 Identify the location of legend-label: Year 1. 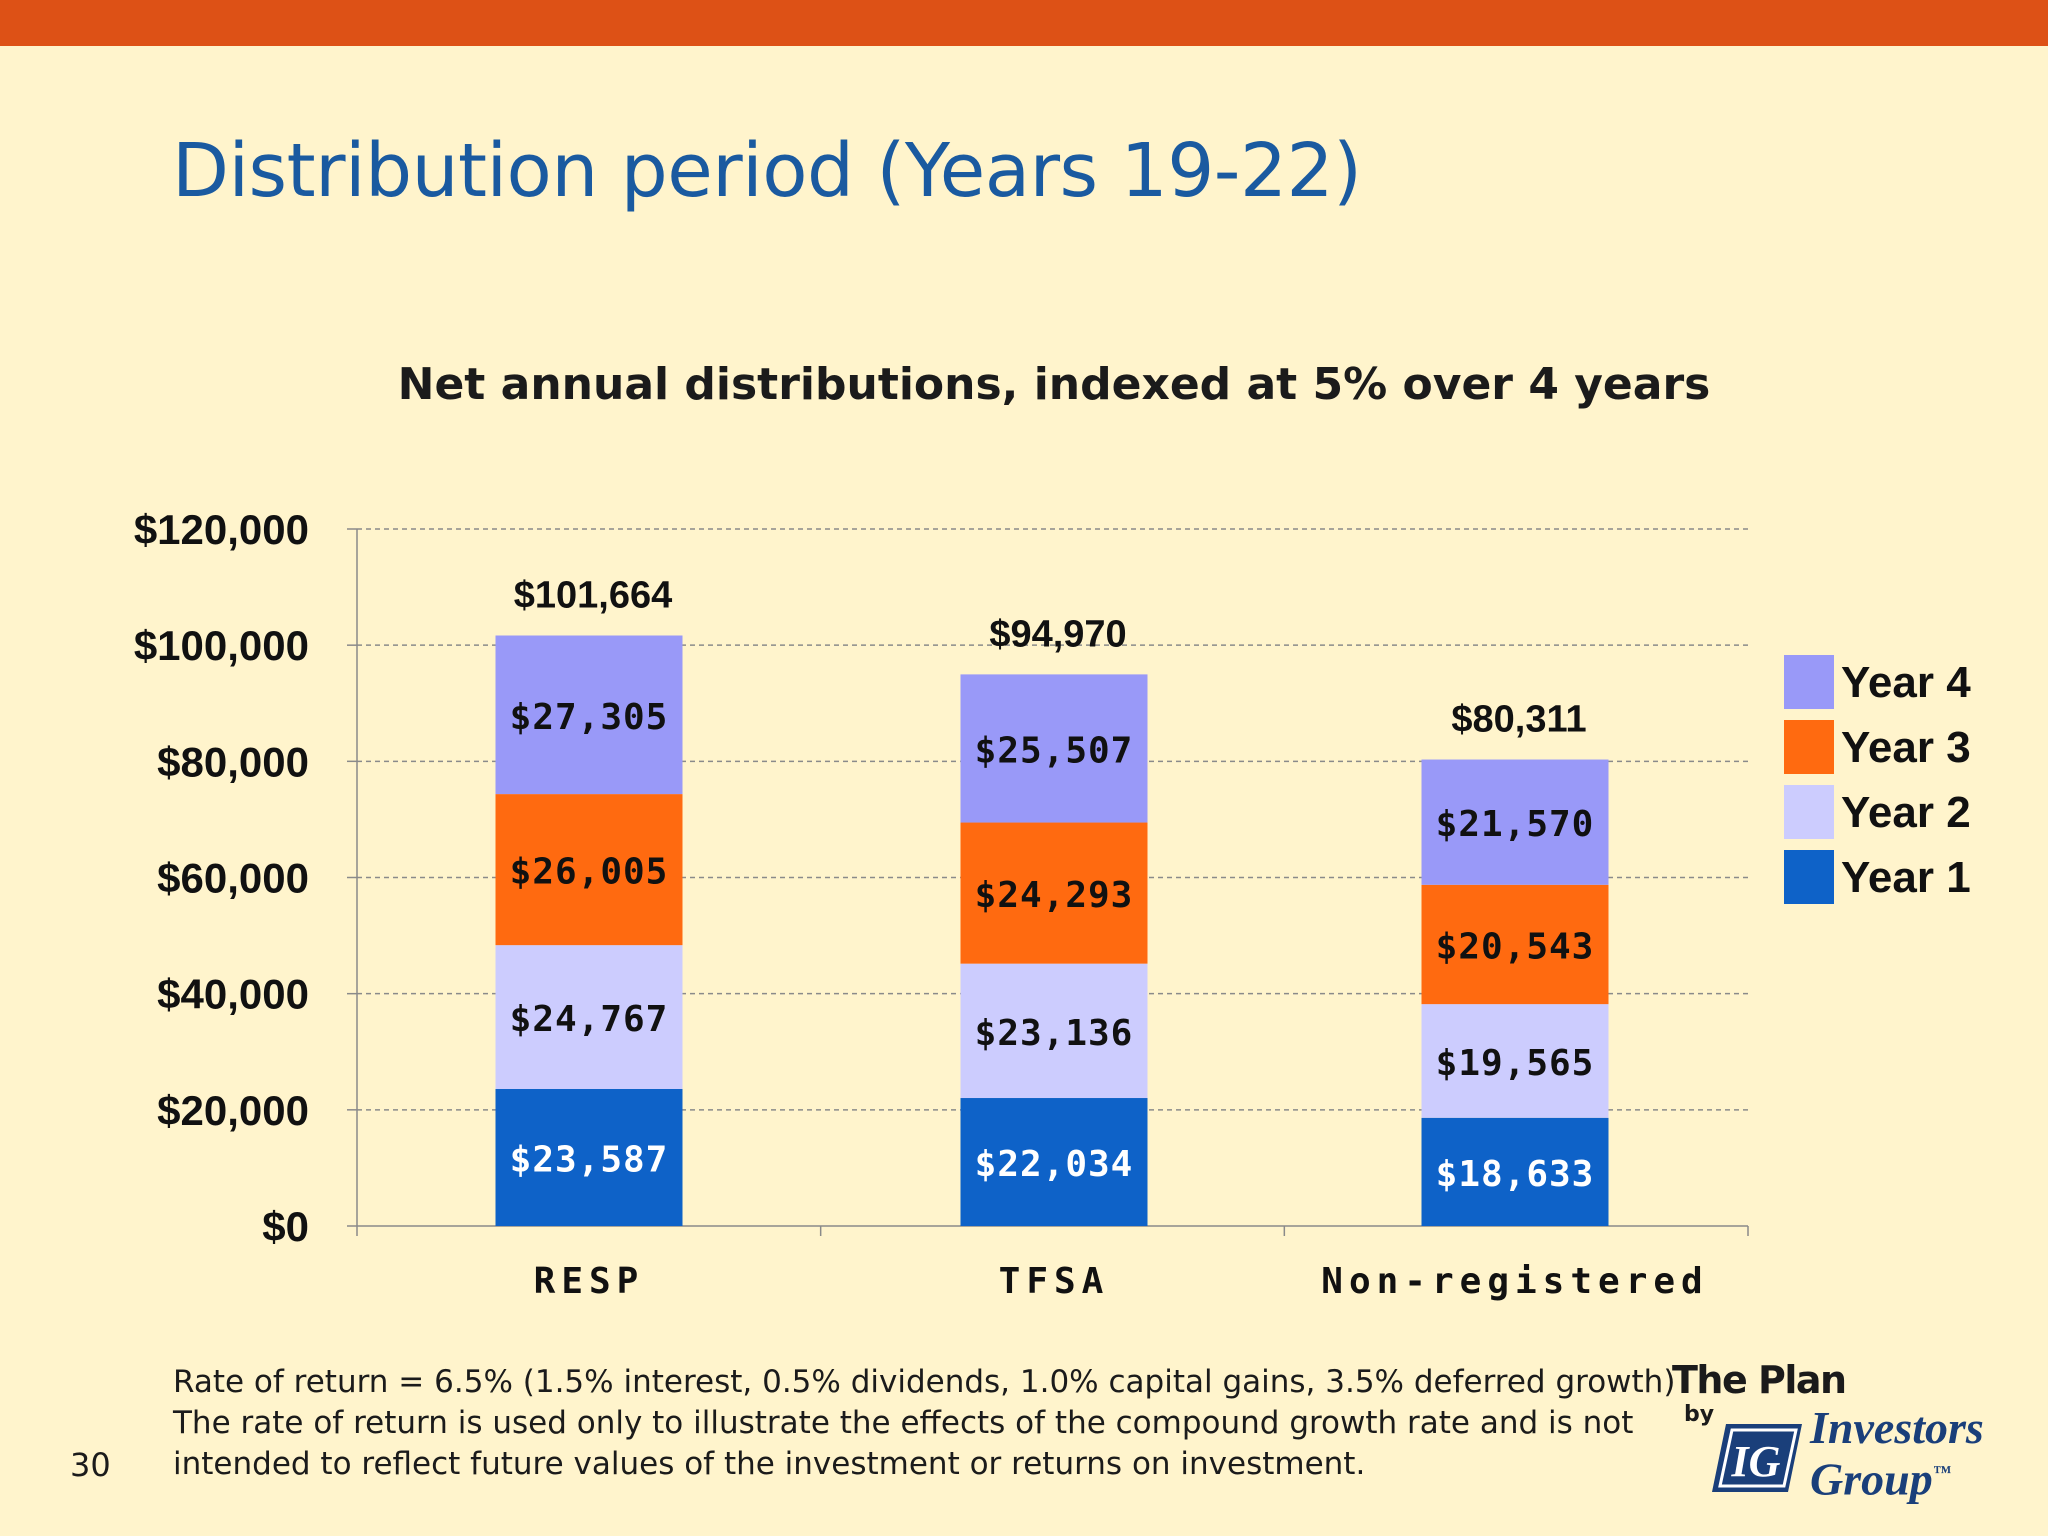
(1906, 877).